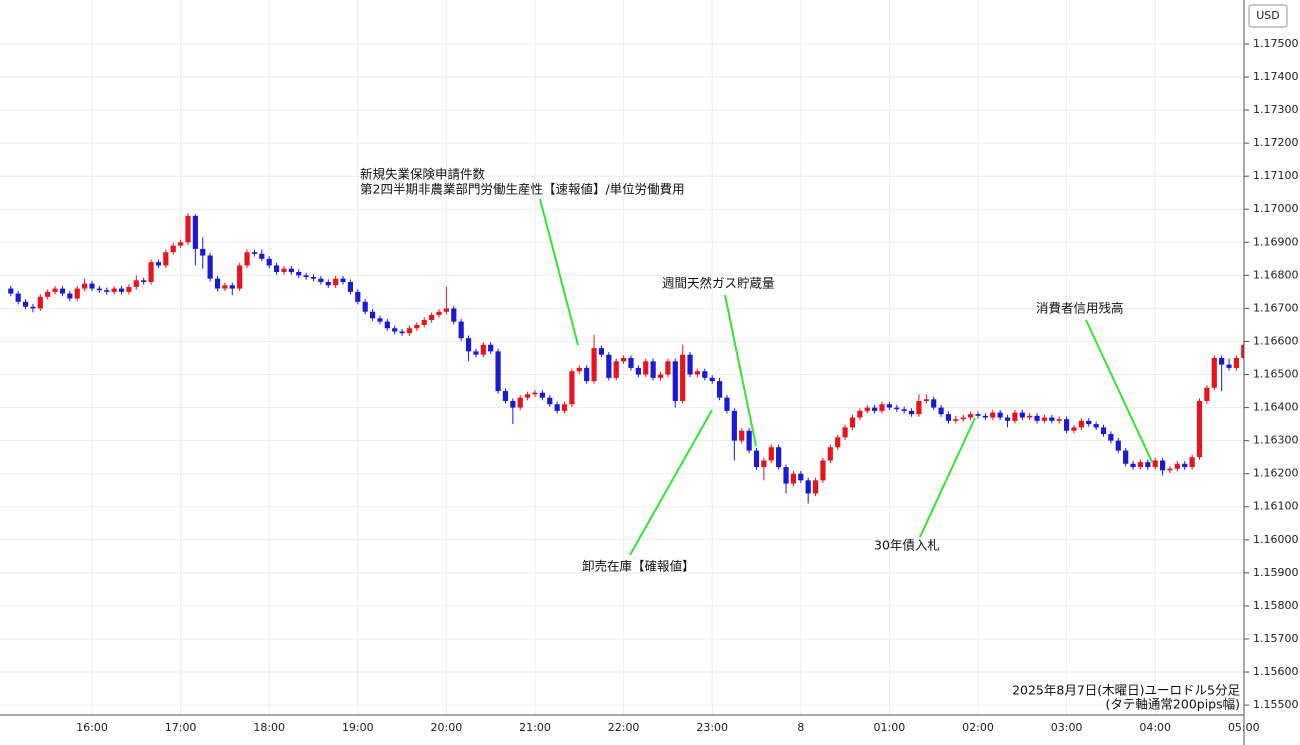  I want to click on annotation-text: 新規失業保険申請件数, so click(423, 174).